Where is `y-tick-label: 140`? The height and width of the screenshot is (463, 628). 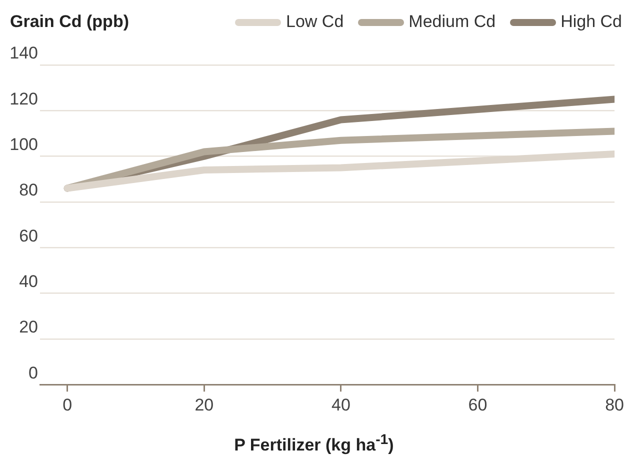 y-tick-label: 140 is located at coordinates (24, 53).